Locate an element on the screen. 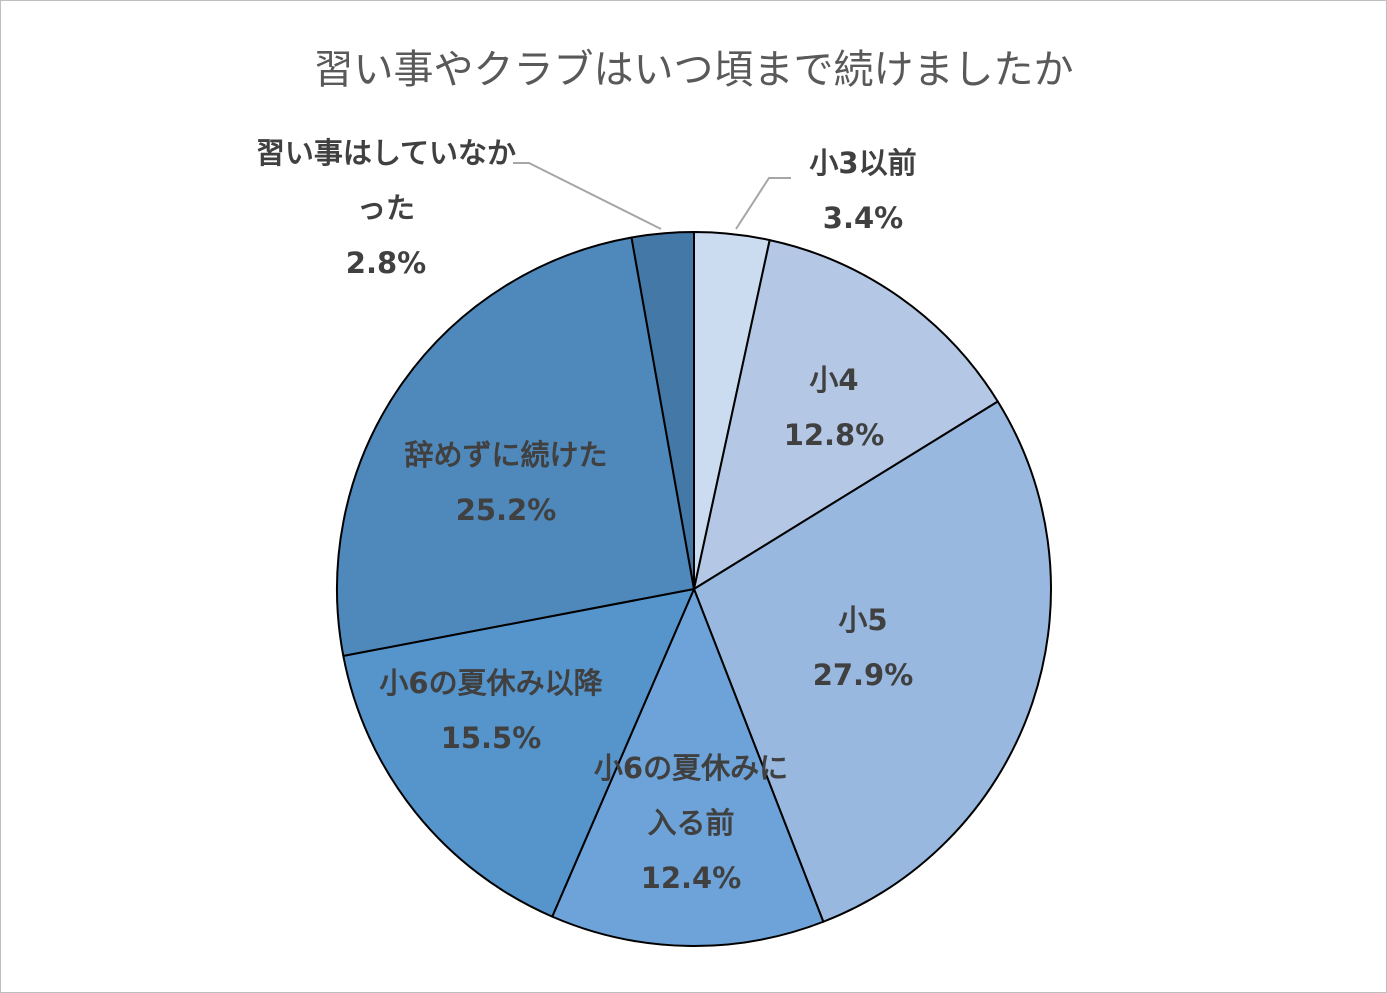 The height and width of the screenshot is (993, 1387). category-label: 小3以前 is located at coordinates (863, 163).